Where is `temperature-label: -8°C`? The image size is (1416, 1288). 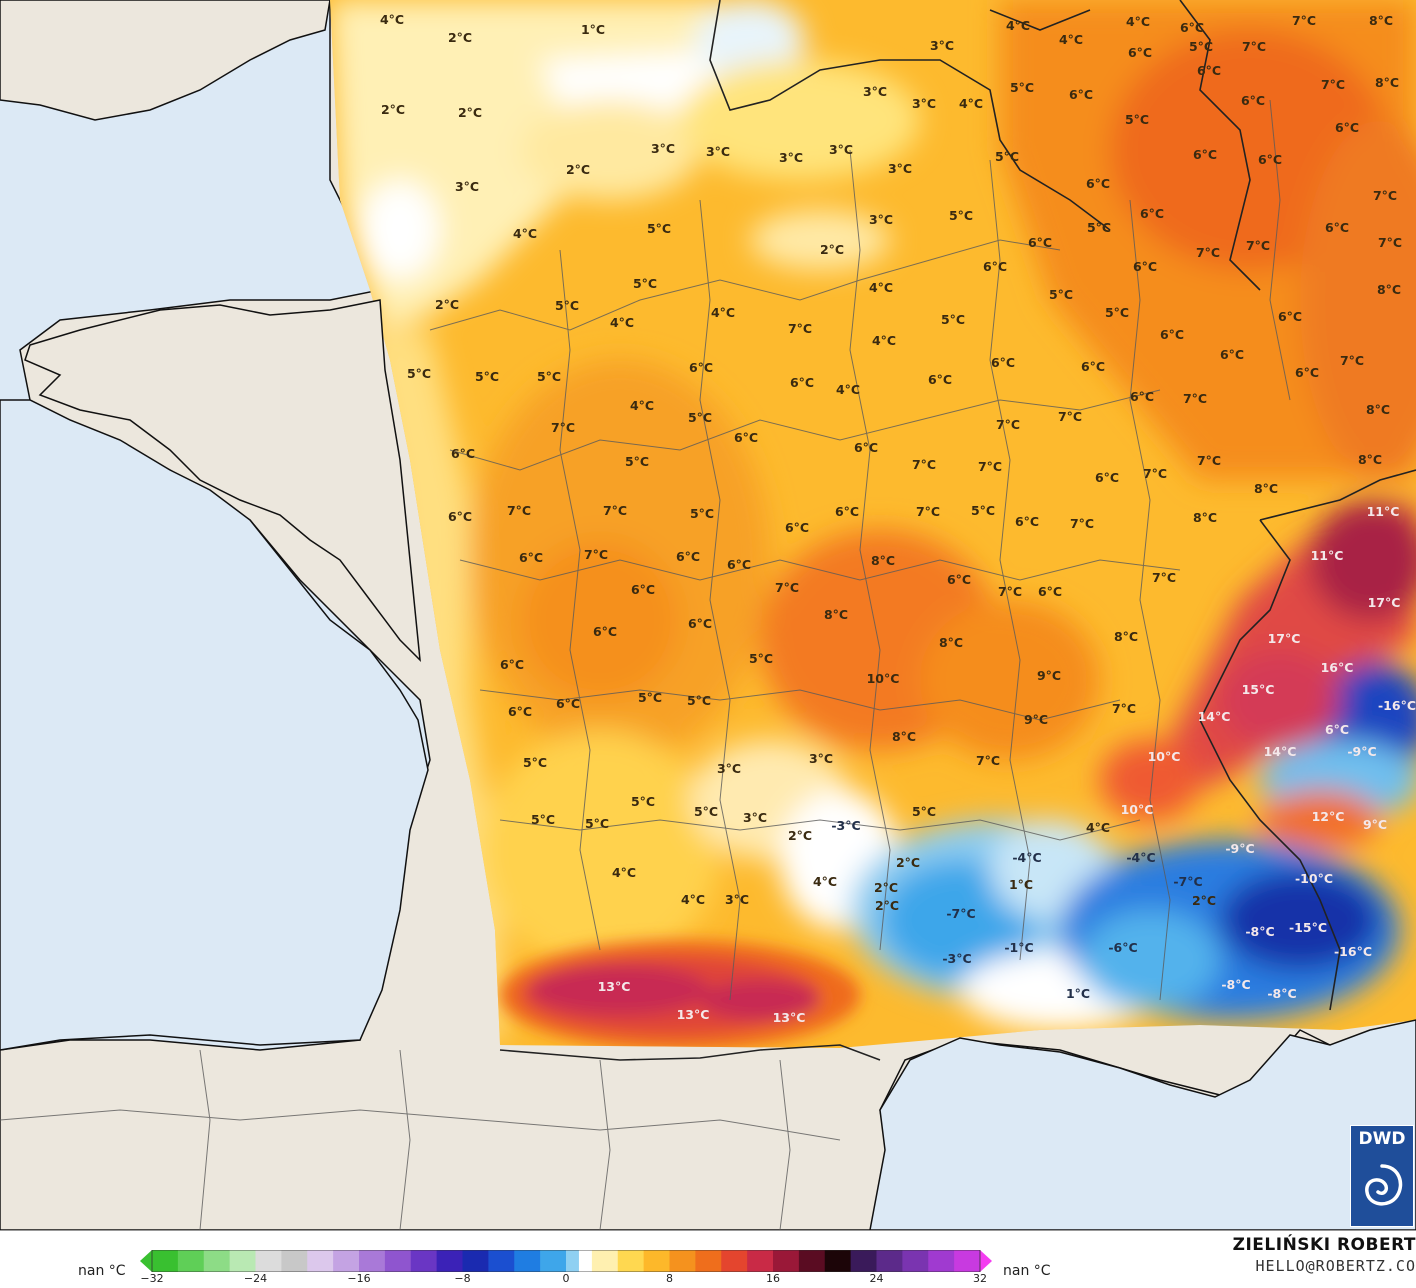 temperature-label: -8°C is located at coordinates (1281, 993).